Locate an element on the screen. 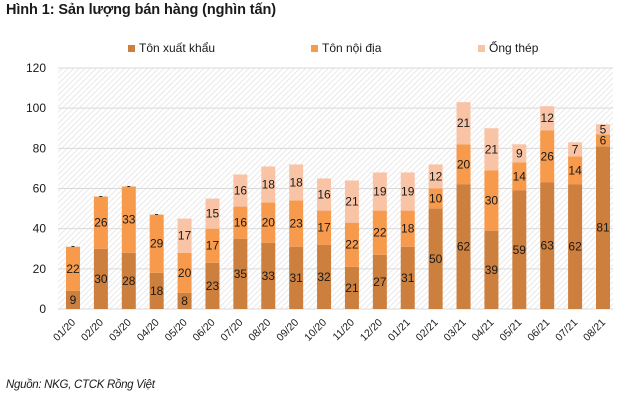 The width and height of the screenshot is (640, 410). data-label: 7 is located at coordinates (575, 149).